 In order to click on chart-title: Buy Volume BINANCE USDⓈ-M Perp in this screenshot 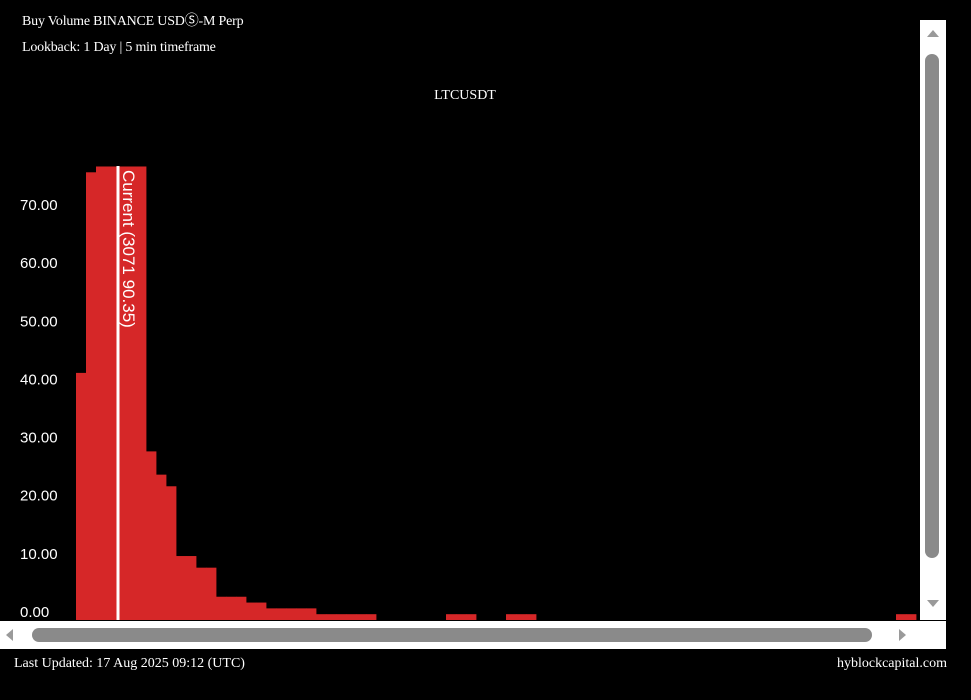, I will do `click(133, 21)`.